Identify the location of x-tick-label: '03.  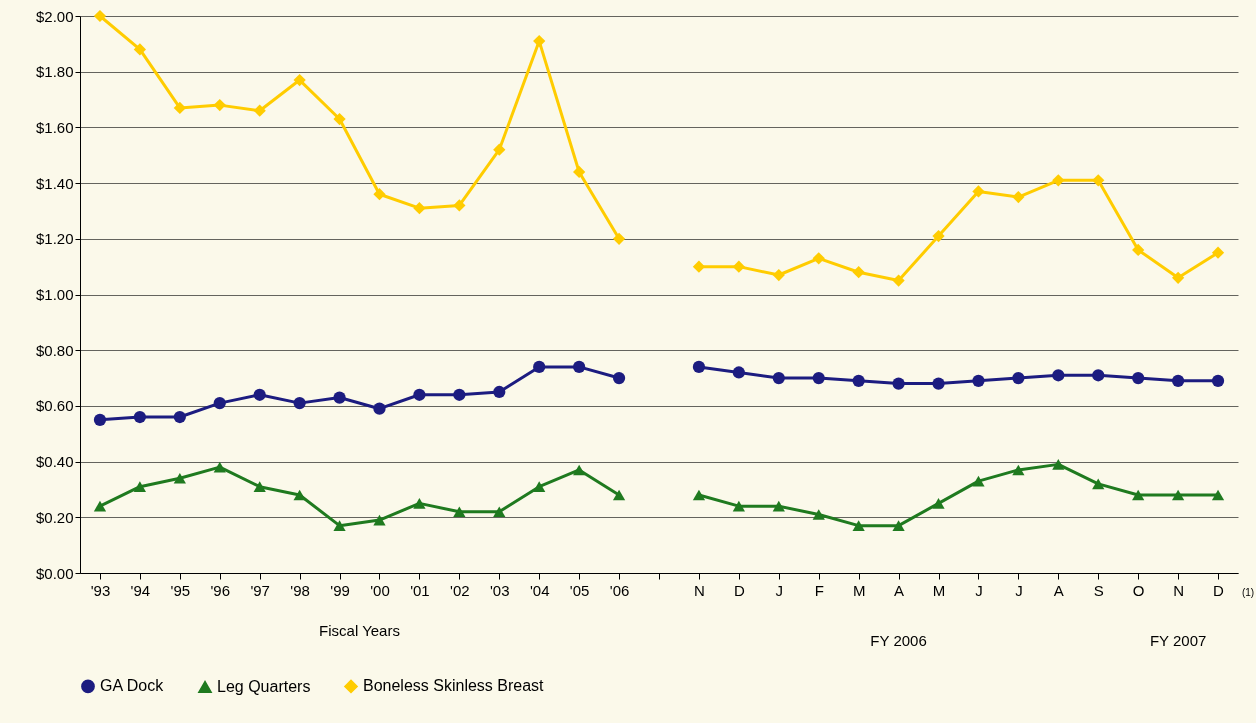
(499, 590).